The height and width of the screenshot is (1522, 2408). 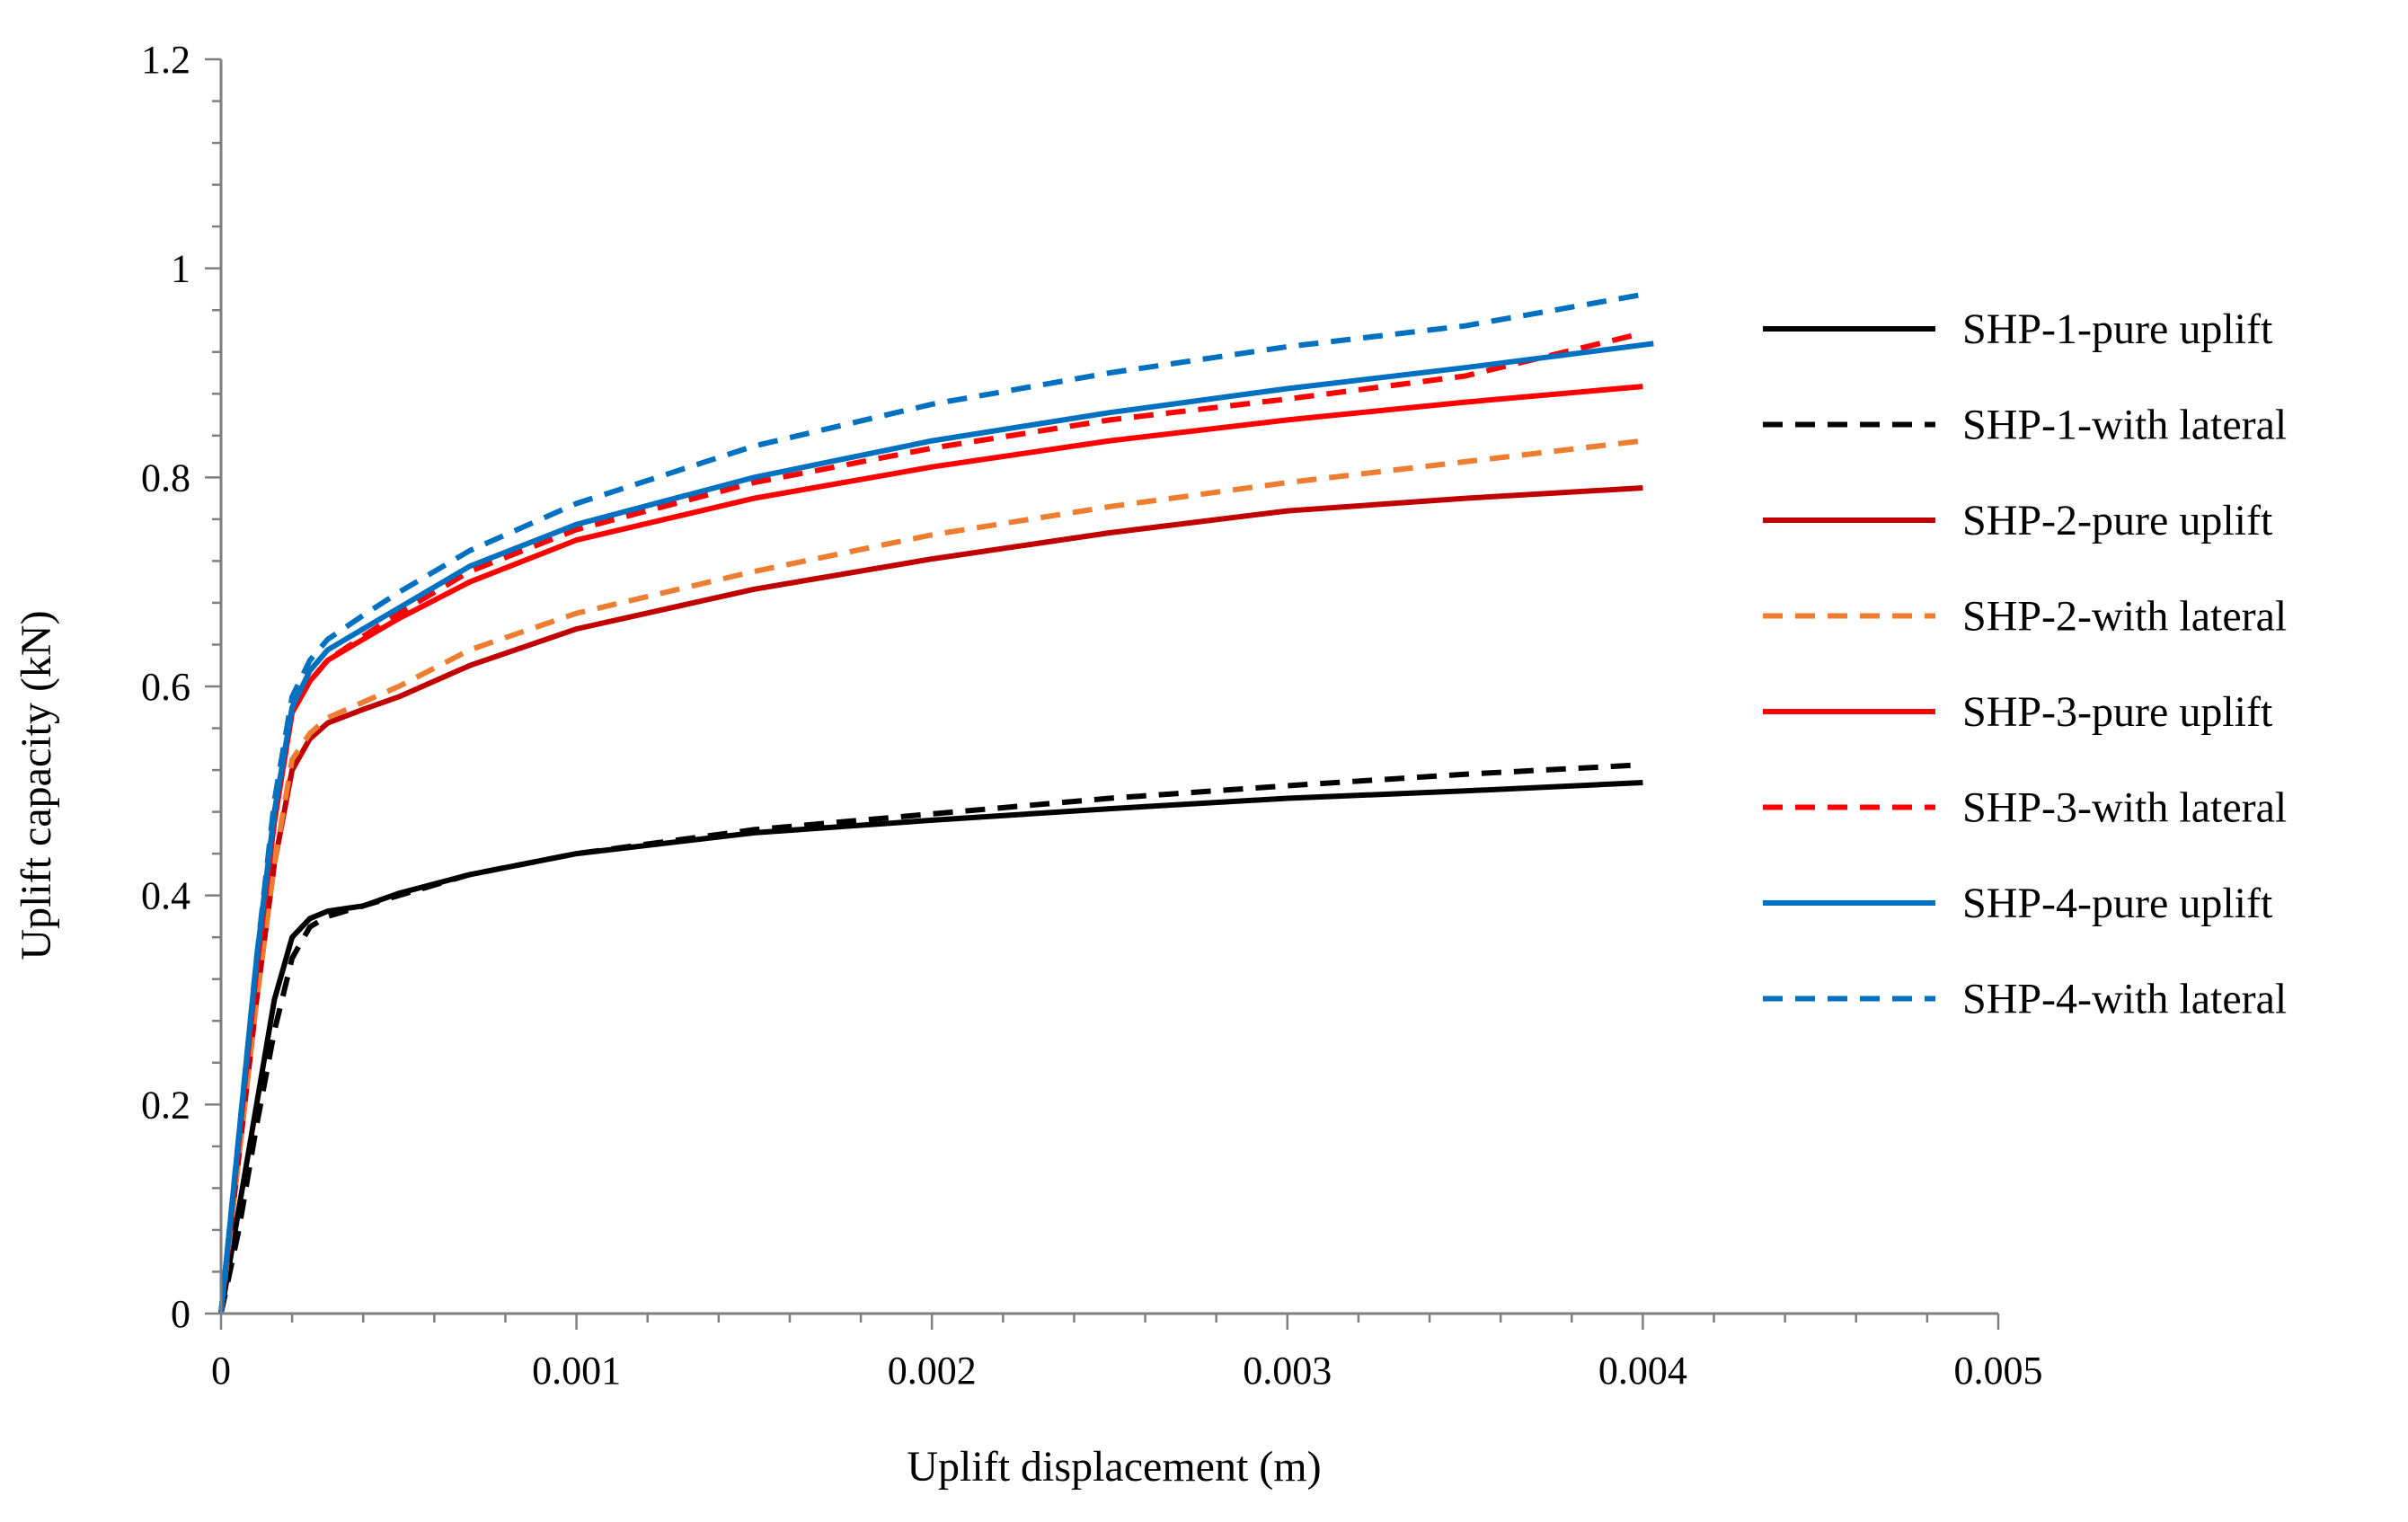 What do you see at coordinates (2117, 712) in the screenshot?
I see `legend-label: SHP-3-pure uplift` at bounding box center [2117, 712].